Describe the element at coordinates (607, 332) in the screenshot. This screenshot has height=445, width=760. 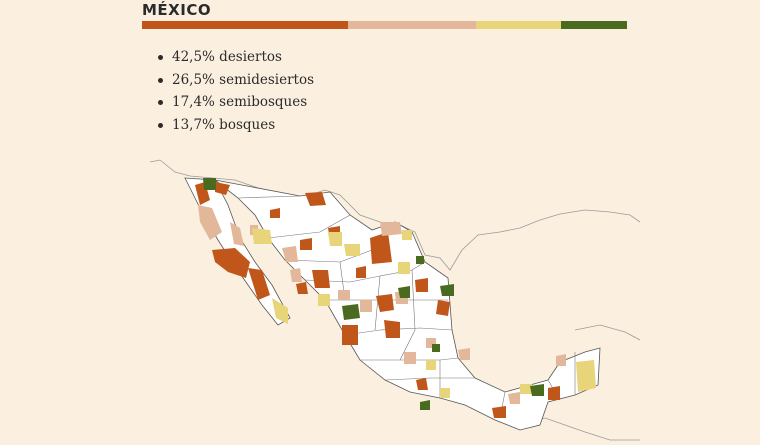
I see `cuba-outline` at that location.